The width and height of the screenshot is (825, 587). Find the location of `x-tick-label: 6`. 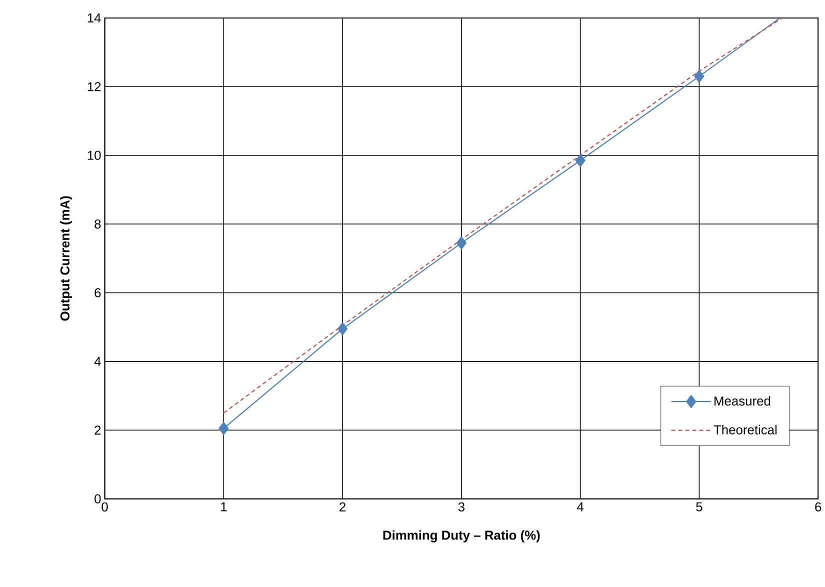

x-tick-label: 6 is located at coordinates (818, 507).